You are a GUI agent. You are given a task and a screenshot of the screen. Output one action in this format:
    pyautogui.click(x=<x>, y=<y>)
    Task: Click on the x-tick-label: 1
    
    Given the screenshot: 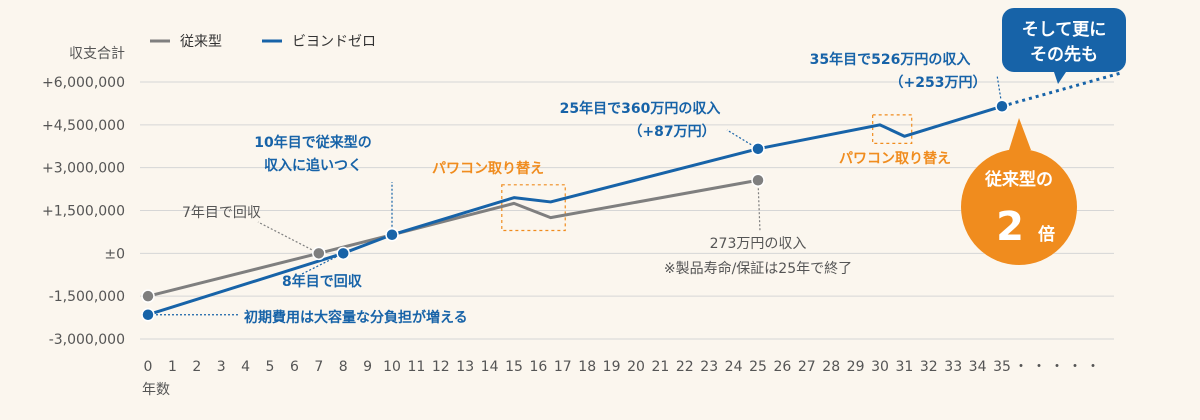 What is the action you would take?
    pyautogui.click(x=172, y=367)
    